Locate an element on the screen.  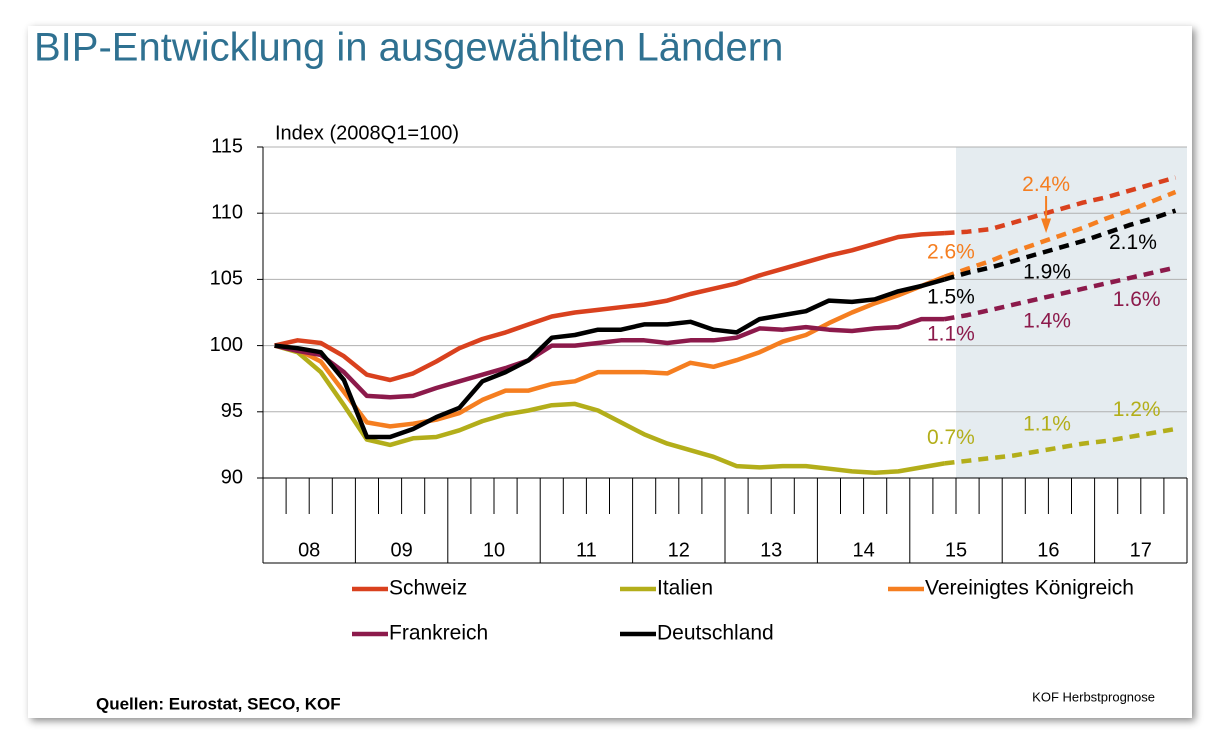
annotation: 1.5% is located at coordinates (951, 296).